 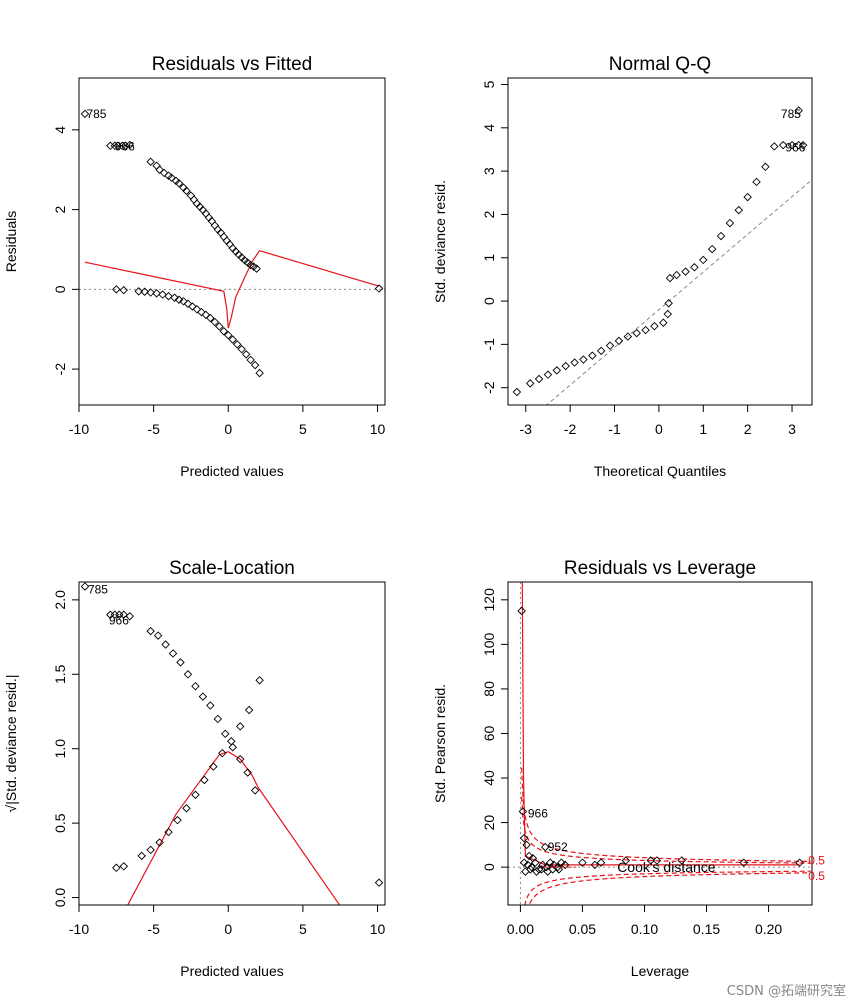 I want to click on x-tick-label: -2, so click(x=570, y=429).